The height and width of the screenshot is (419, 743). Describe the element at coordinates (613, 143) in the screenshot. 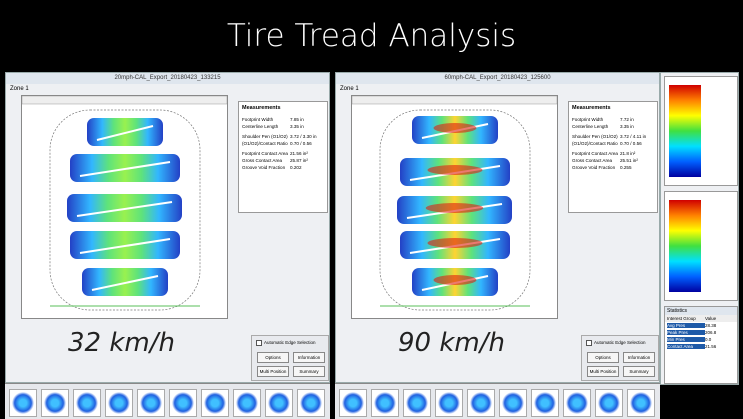

I see `measurement-row: (O1/O2)/Contact Ratio 0.70 / 0.56` at that location.